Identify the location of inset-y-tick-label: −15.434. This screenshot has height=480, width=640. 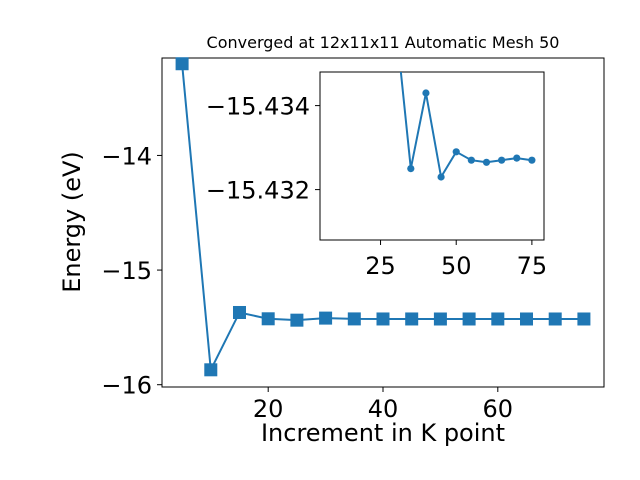
(258, 107).